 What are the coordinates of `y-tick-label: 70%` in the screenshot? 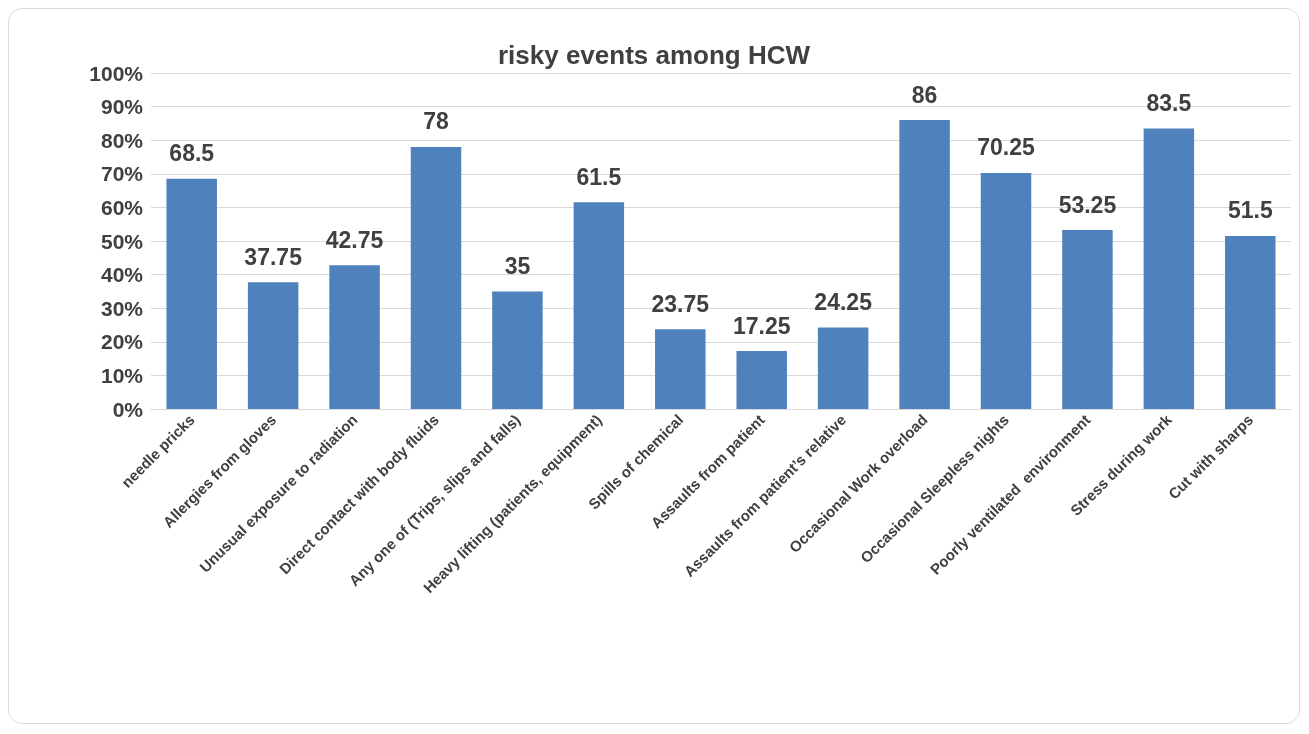 It's located at (122, 174).